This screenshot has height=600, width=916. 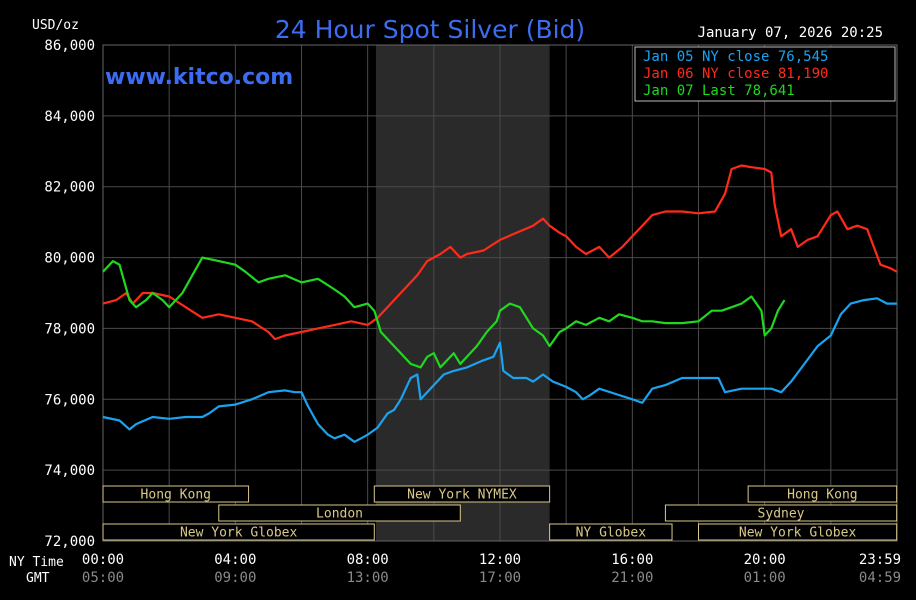 What do you see at coordinates (735, 57) in the screenshot?
I see `legend-jan05: Jan 05 NY close 76,545` at bounding box center [735, 57].